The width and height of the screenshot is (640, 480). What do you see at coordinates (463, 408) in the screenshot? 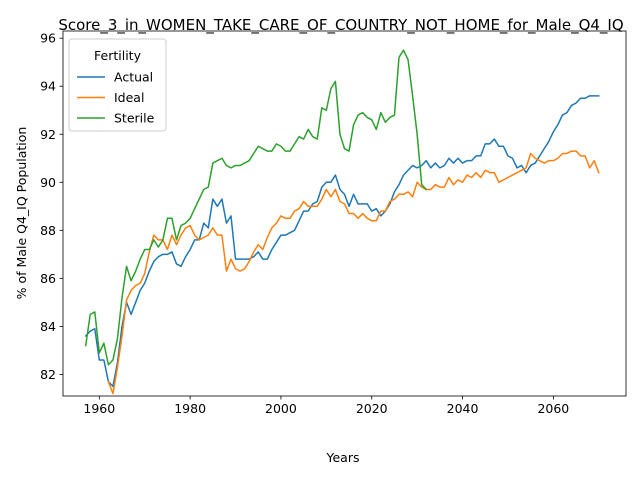
I see `x-tick-label: 2040` at bounding box center [463, 408].